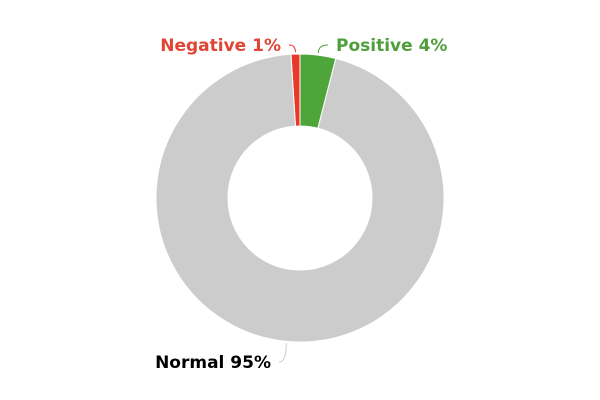 Image resolution: width=600 pixels, height=400 pixels. Describe the element at coordinates (282, 353) in the screenshot. I see `leader-line-normal` at that location.